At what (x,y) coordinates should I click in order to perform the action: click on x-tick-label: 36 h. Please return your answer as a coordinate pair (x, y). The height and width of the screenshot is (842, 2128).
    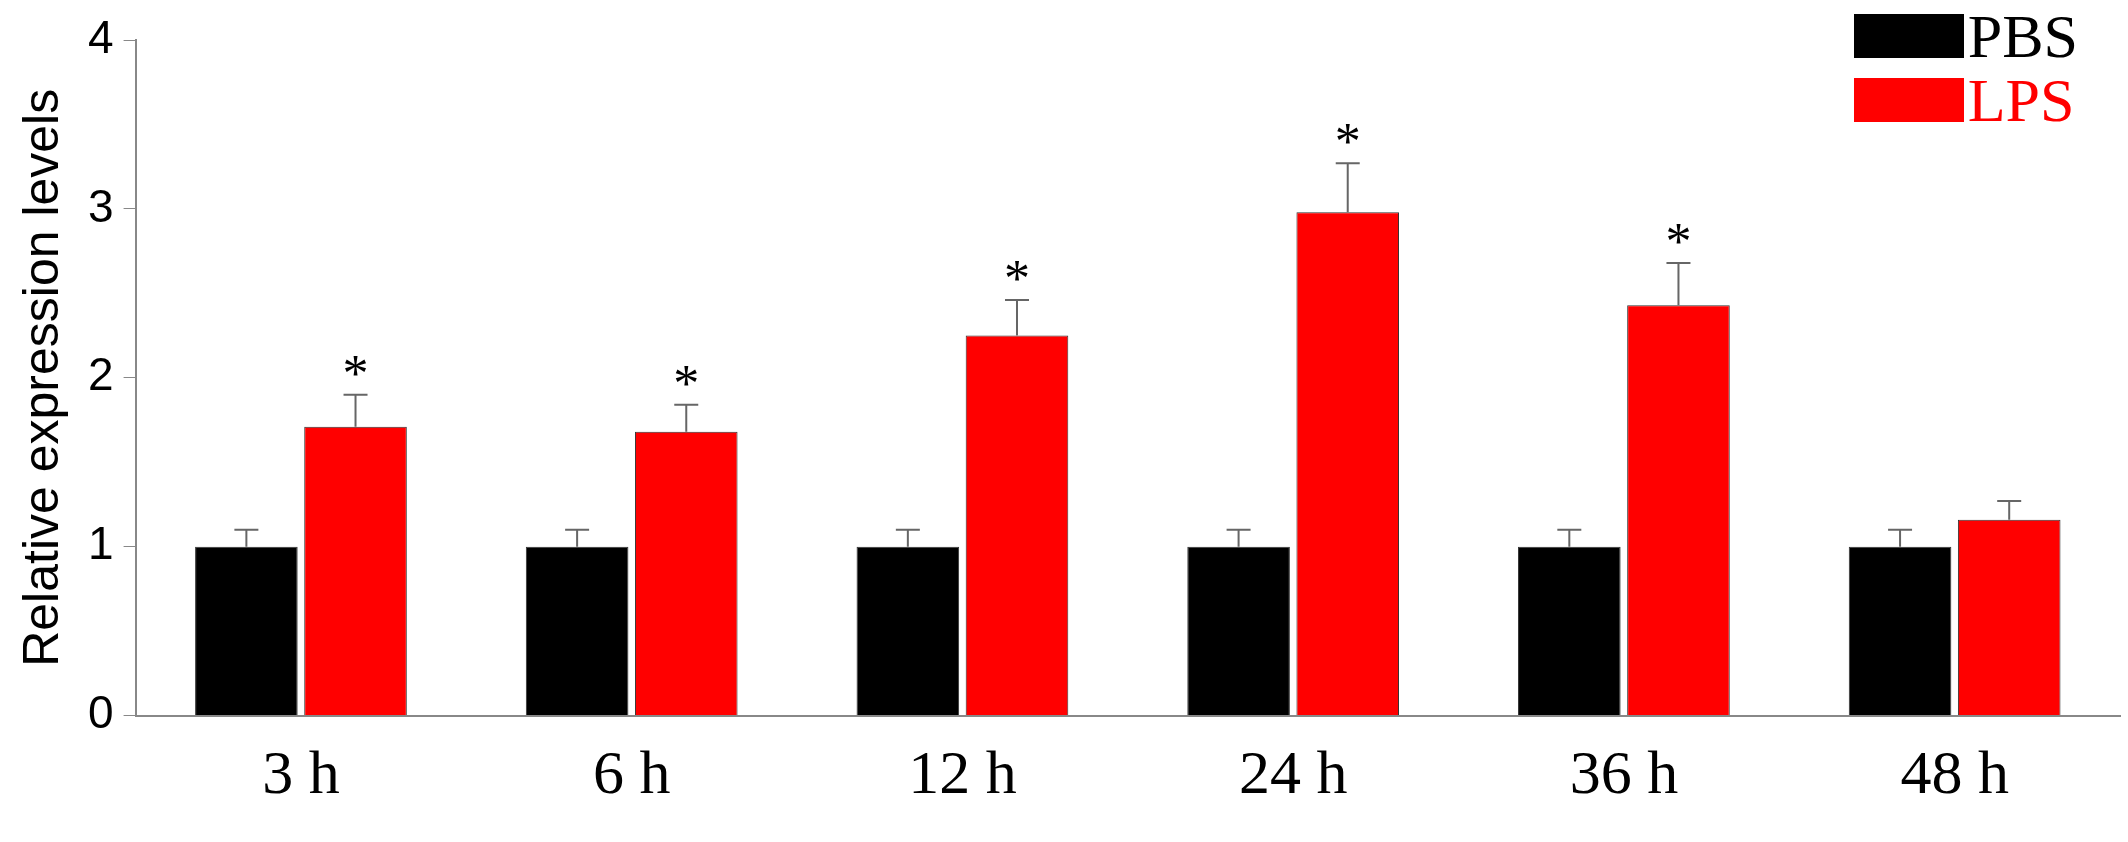
    Looking at the image, I should click on (1624, 772).